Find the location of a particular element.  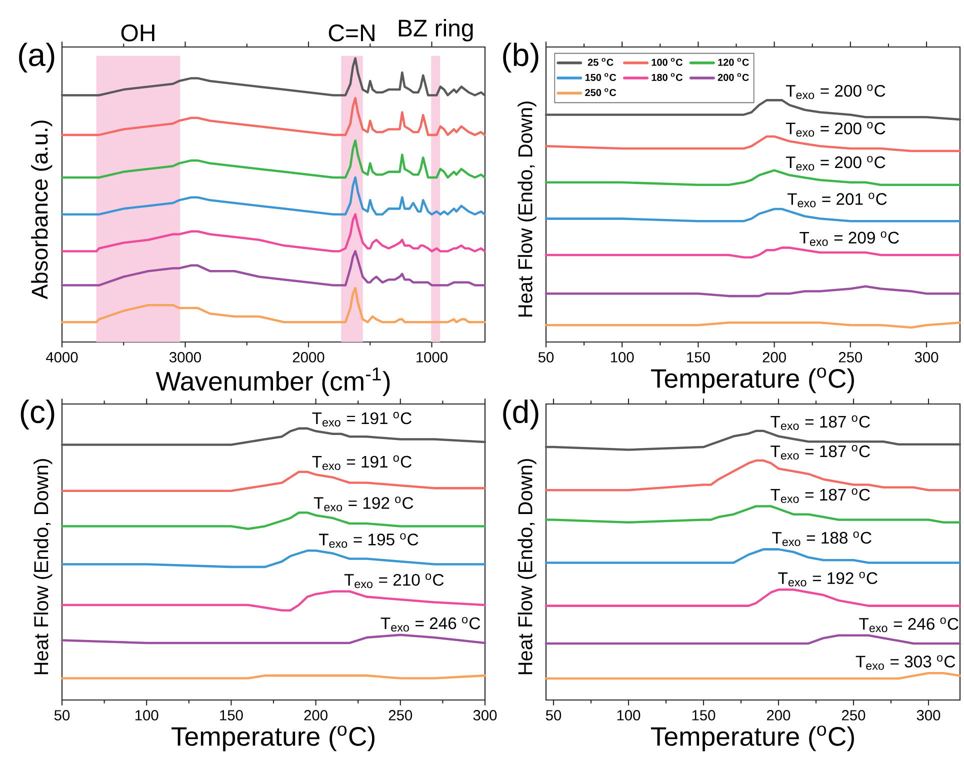

x-tick-label: 1000 is located at coordinates (432, 357).